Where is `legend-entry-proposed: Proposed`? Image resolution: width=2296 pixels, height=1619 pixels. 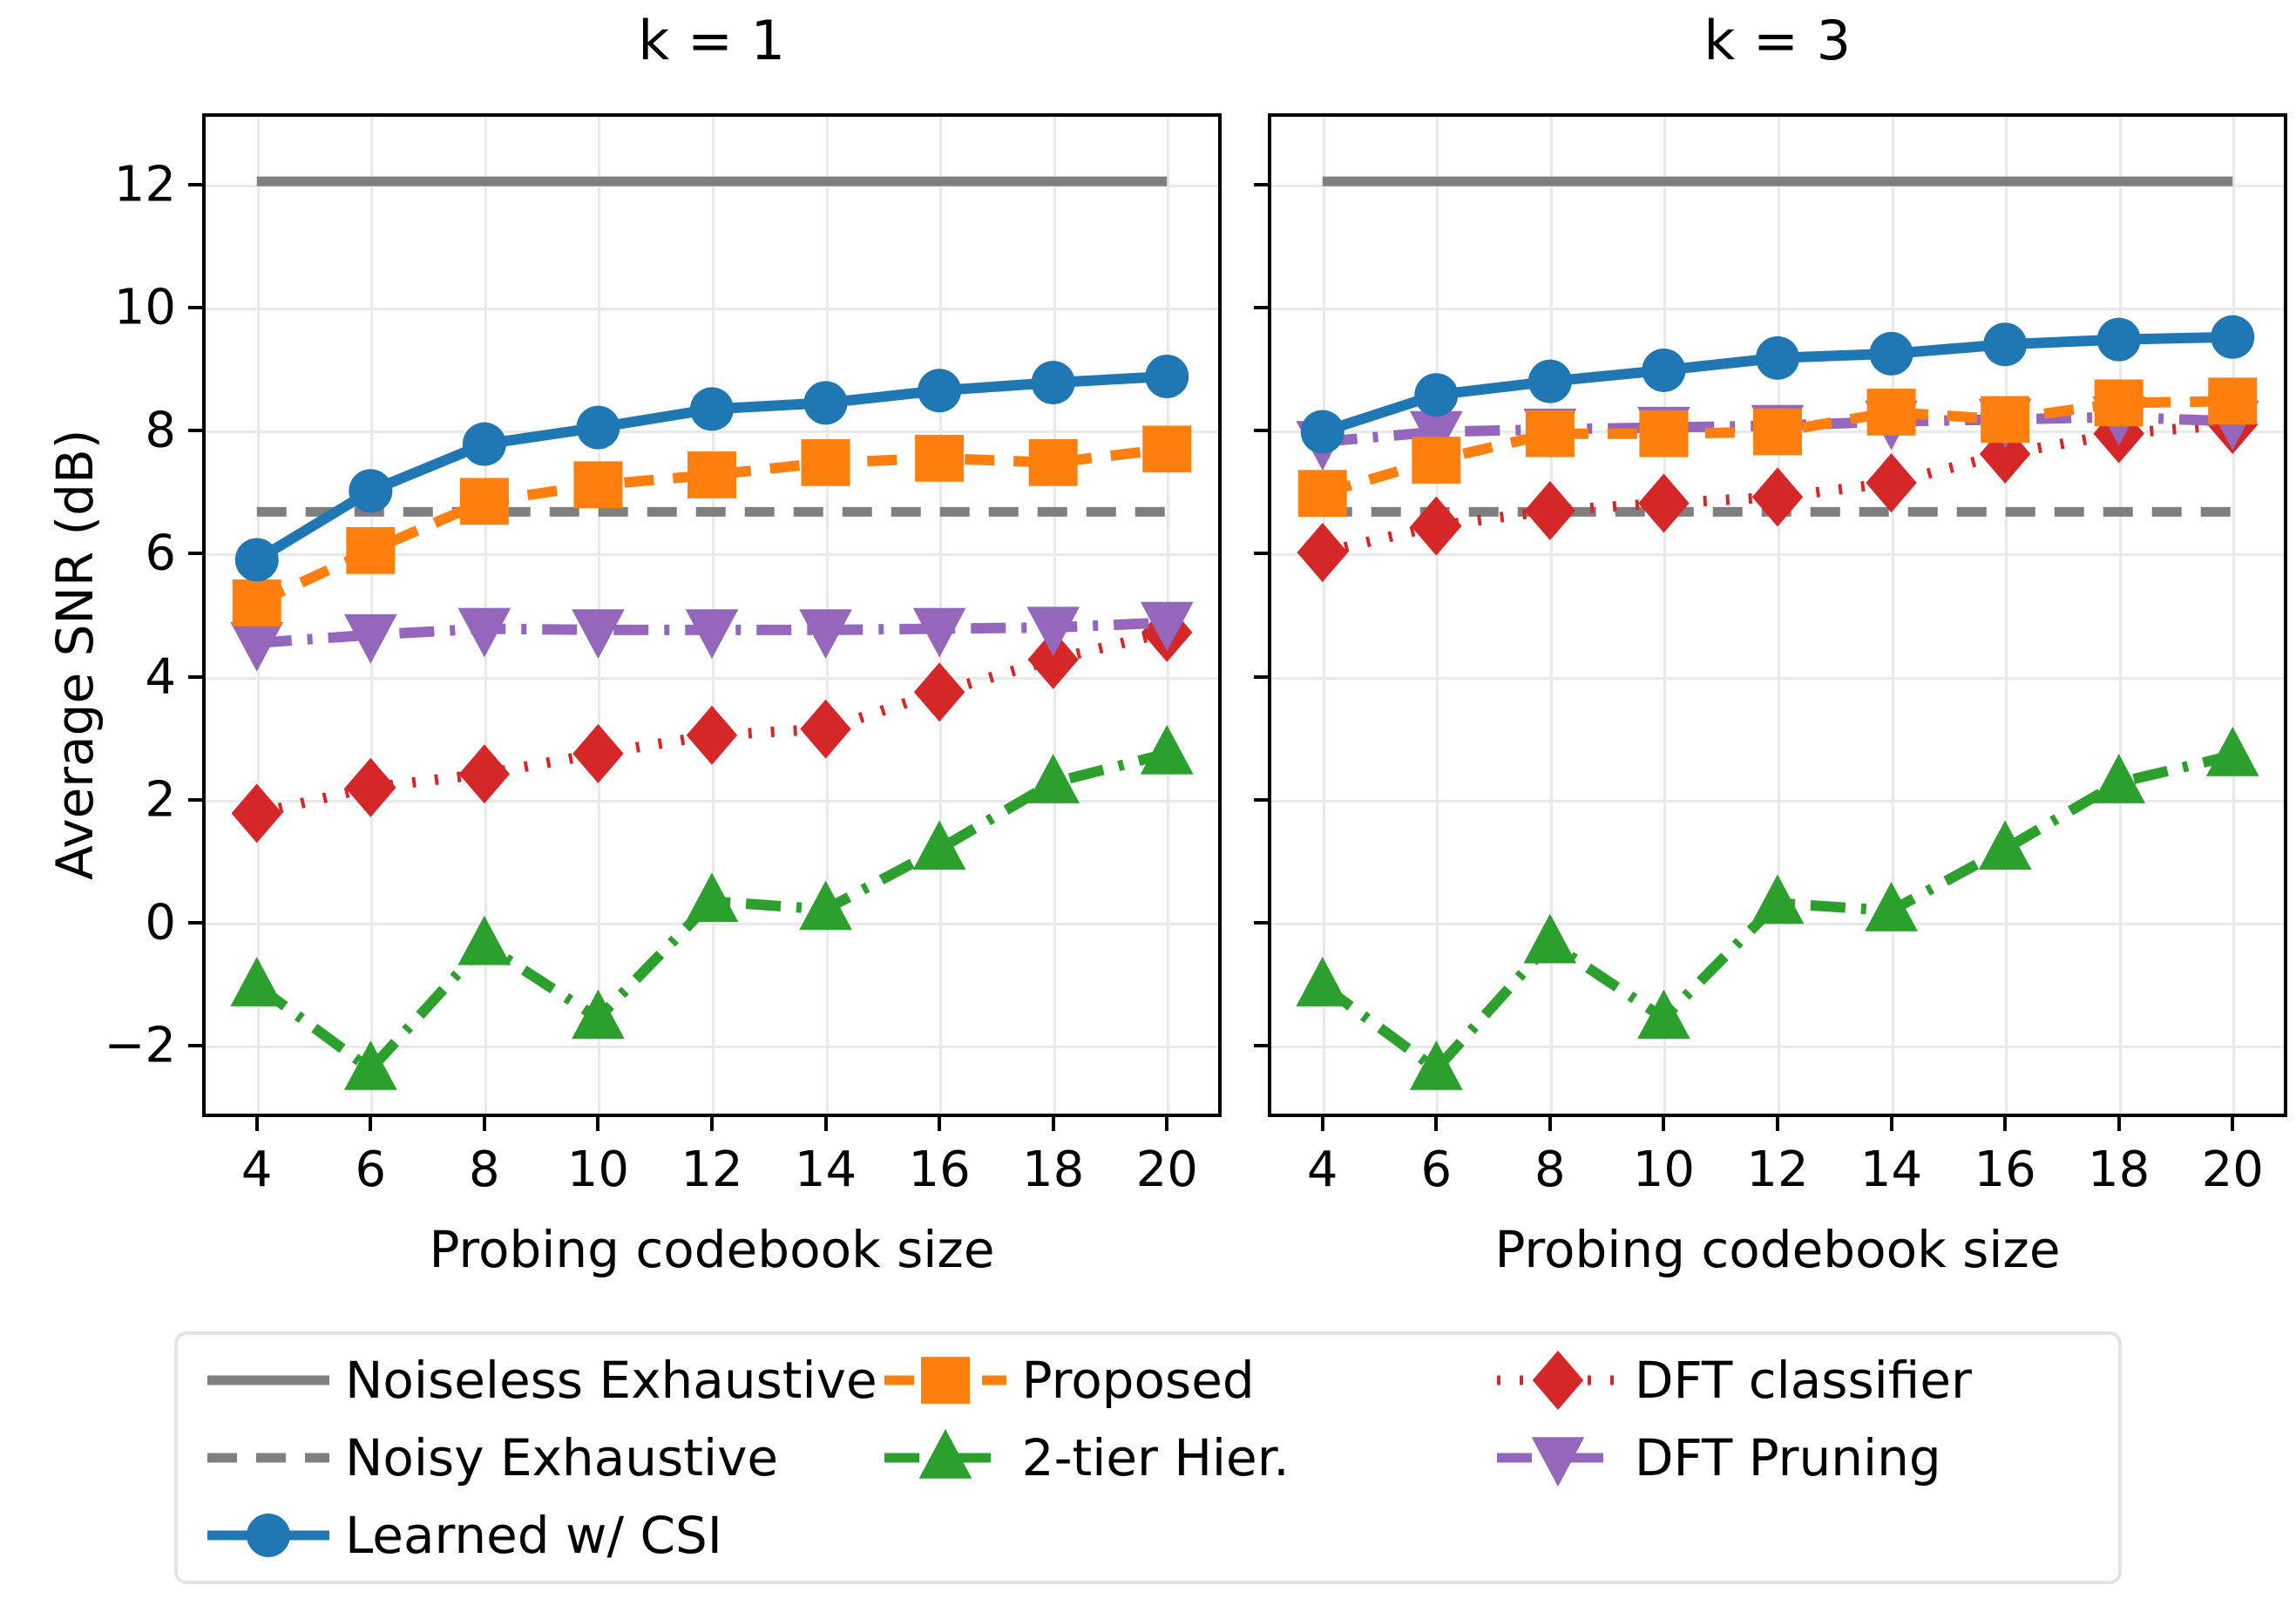
legend-entry-proposed: Proposed is located at coordinates (1185, 1380).